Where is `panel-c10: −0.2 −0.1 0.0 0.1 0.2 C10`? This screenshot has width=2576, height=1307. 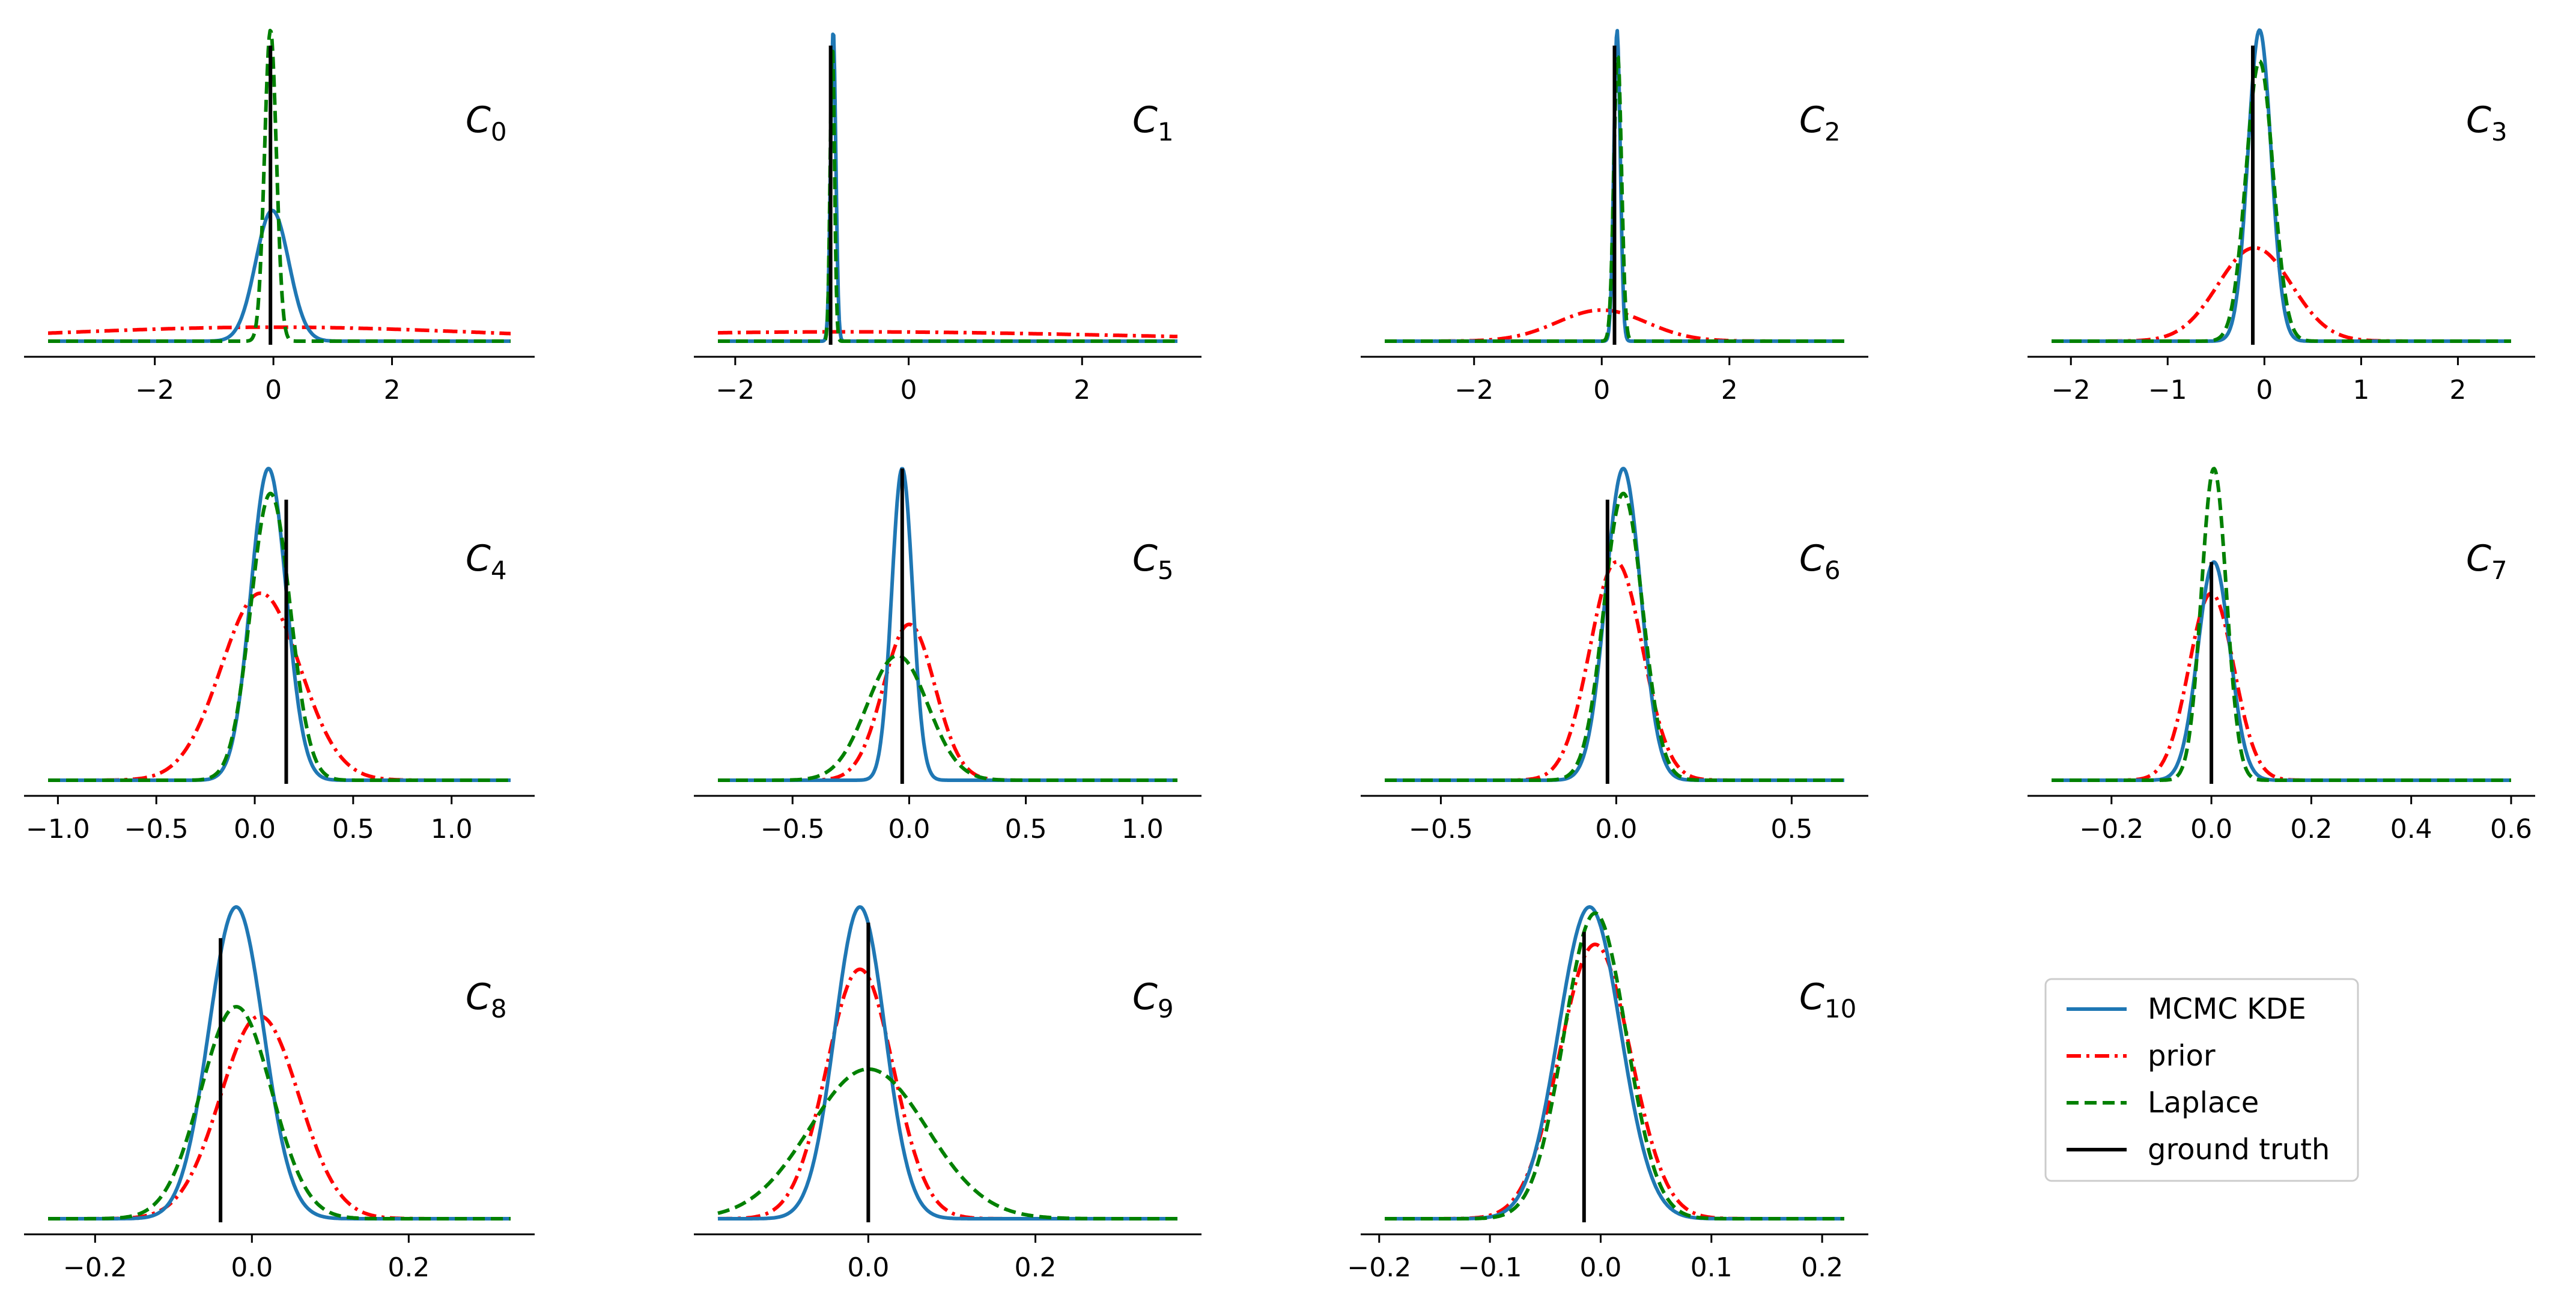
panel-c10: −0.2 −0.1 0.0 0.1 0.2 C10 is located at coordinates (1608, 1094).